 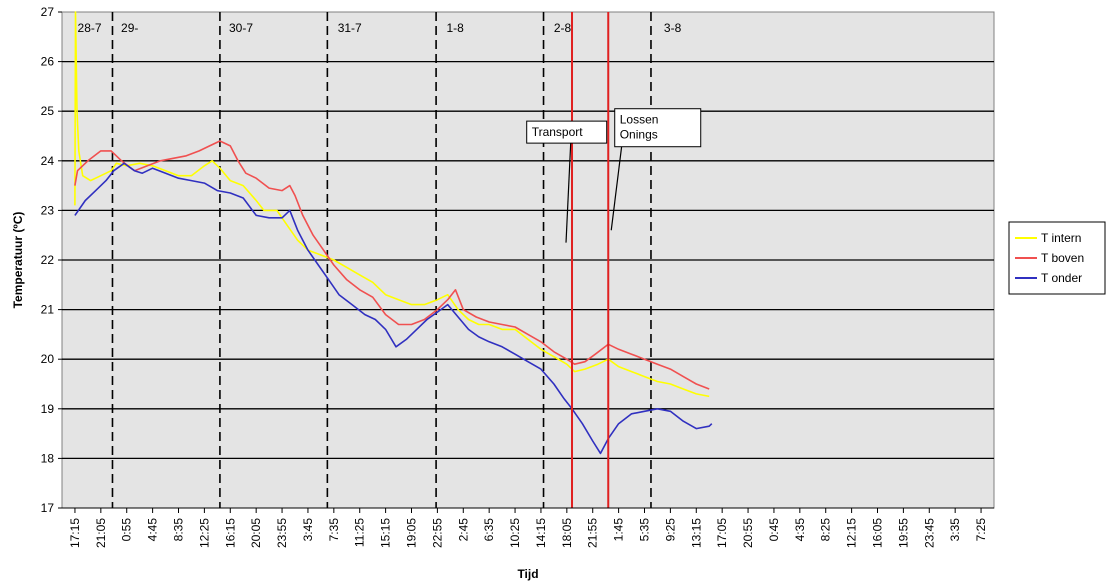 What do you see at coordinates (282, 533) in the screenshot?
I see `x-tick-label: 23:55` at bounding box center [282, 533].